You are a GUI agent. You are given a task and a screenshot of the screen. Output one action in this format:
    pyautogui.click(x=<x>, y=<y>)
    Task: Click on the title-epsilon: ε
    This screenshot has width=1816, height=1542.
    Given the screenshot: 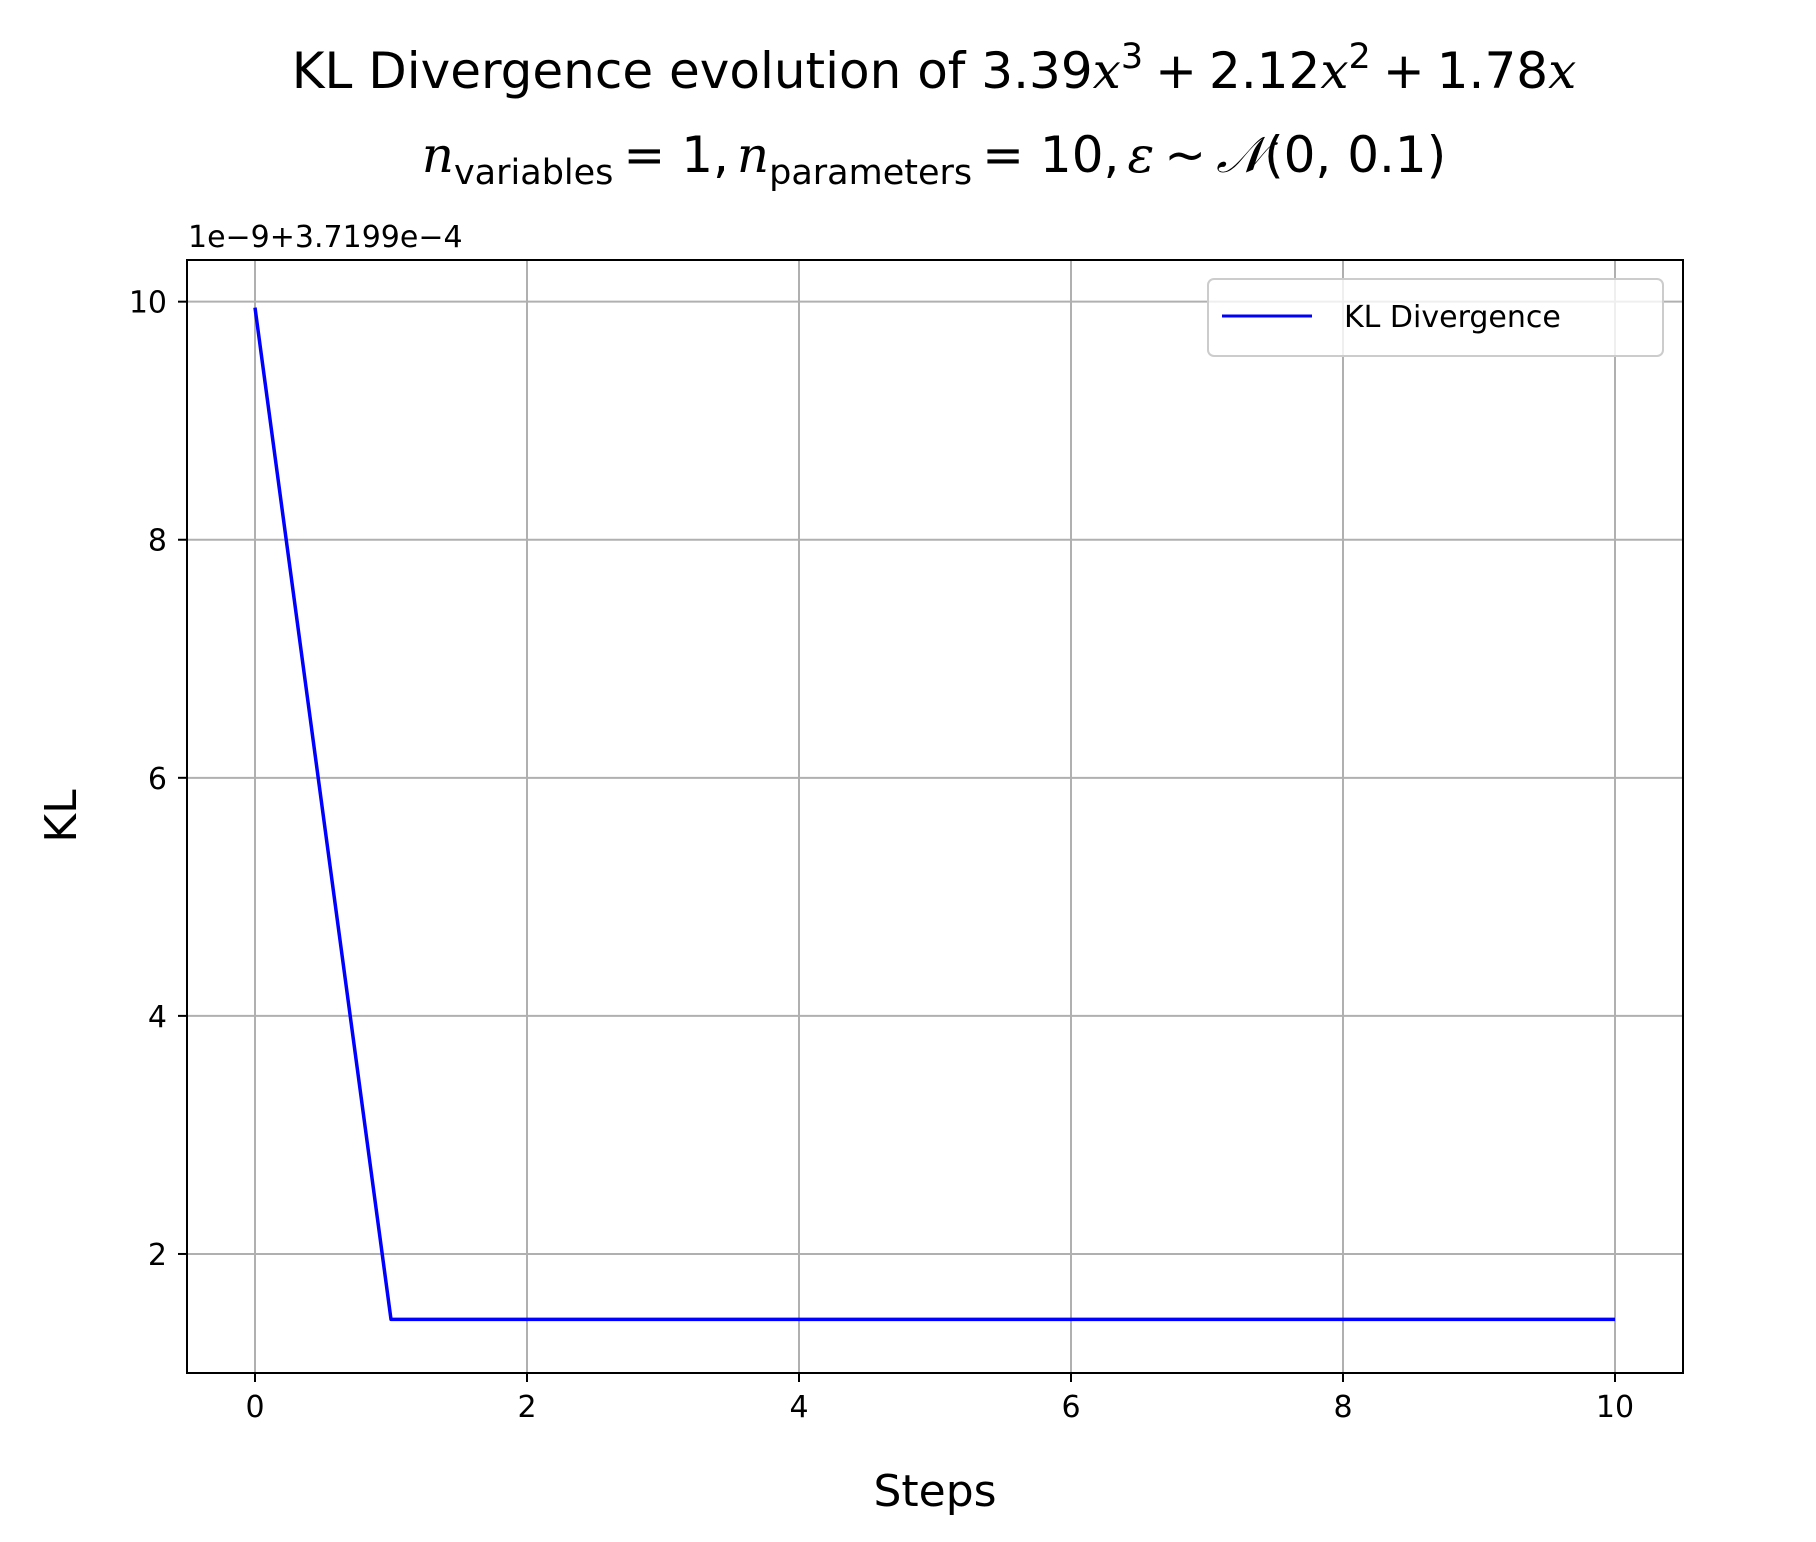 What is the action you would take?
    pyautogui.click(x=1140, y=155)
    